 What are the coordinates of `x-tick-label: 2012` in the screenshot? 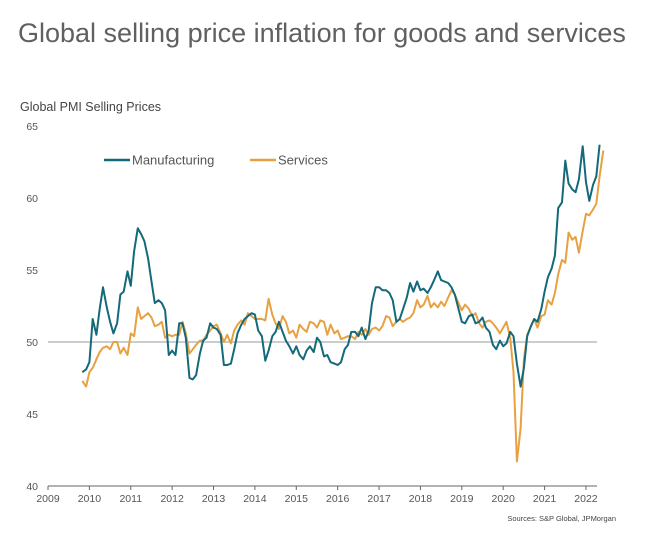 It's located at (172, 499).